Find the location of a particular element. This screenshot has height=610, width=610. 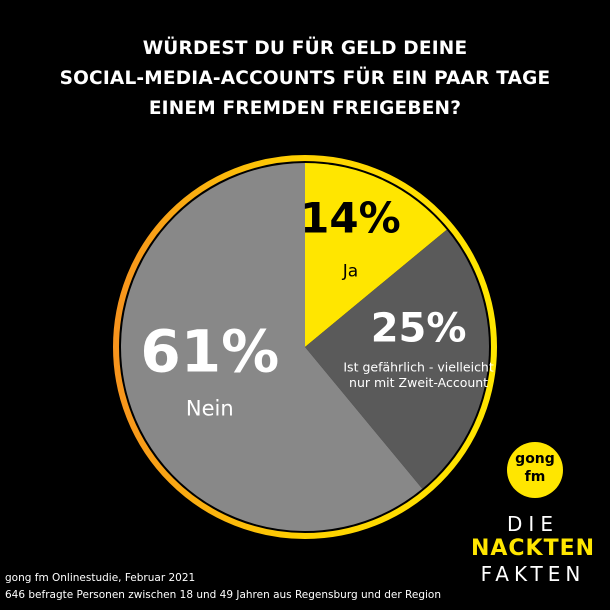

slice-value-label-3: 61% is located at coordinates (209, 351).